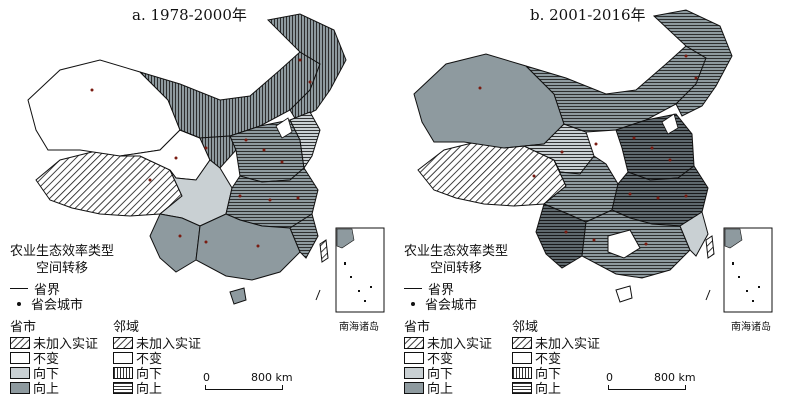 The height and width of the screenshot is (401, 788). I want to click on panel-title: b. 2001-2016年, so click(588, 15).